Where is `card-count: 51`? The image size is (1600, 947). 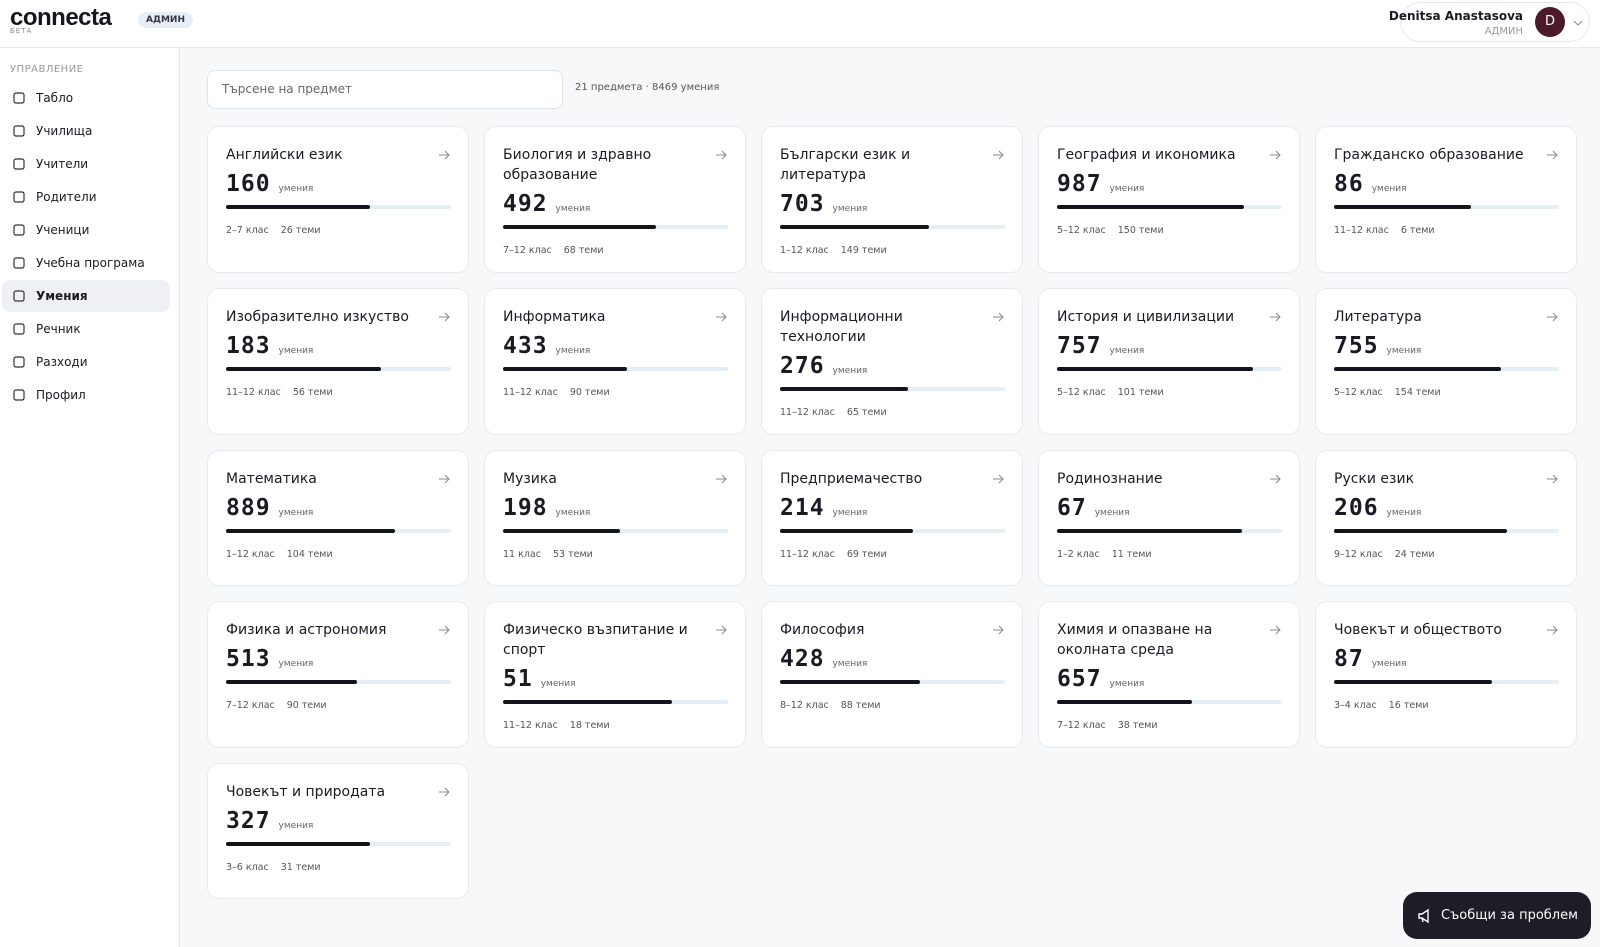 card-count: 51 is located at coordinates (518, 679).